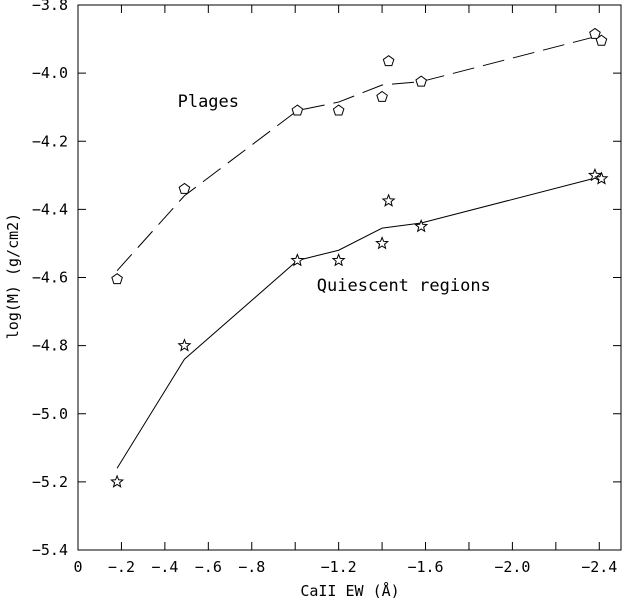 The width and height of the screenshot is (624, 602). What do you see at coordinates (164, 567) in the screenshot?
I see `x-tick-label: −.4` at bounding box center [164, 567].